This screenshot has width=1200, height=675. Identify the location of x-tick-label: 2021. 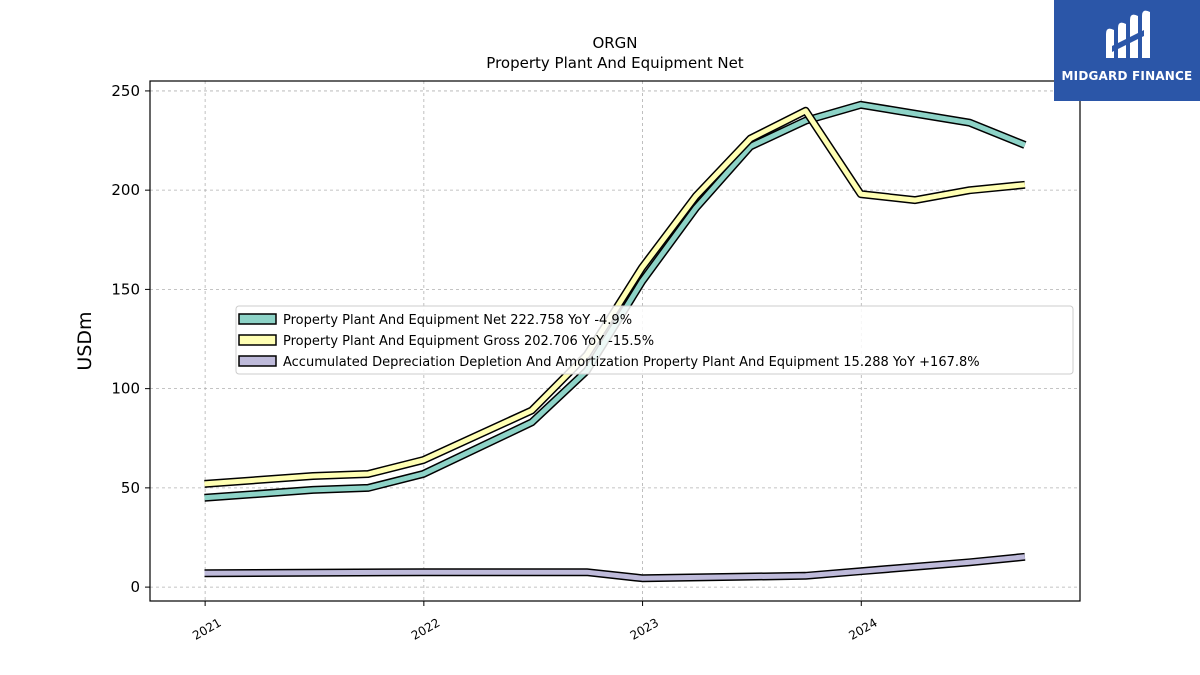
(206, 628).